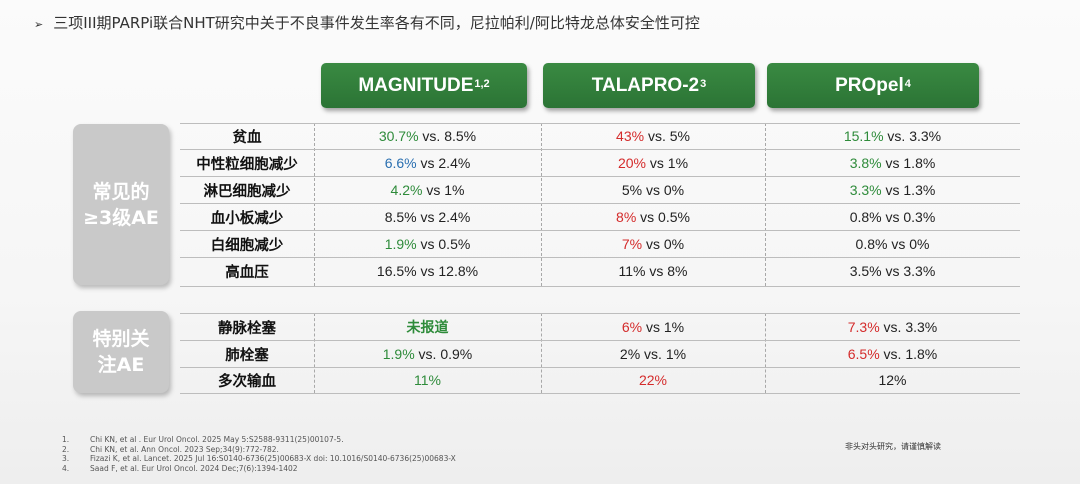 The image size is (1080, 484). I want to click on comparison-value: 5% vs 0%, so click(653, 190).